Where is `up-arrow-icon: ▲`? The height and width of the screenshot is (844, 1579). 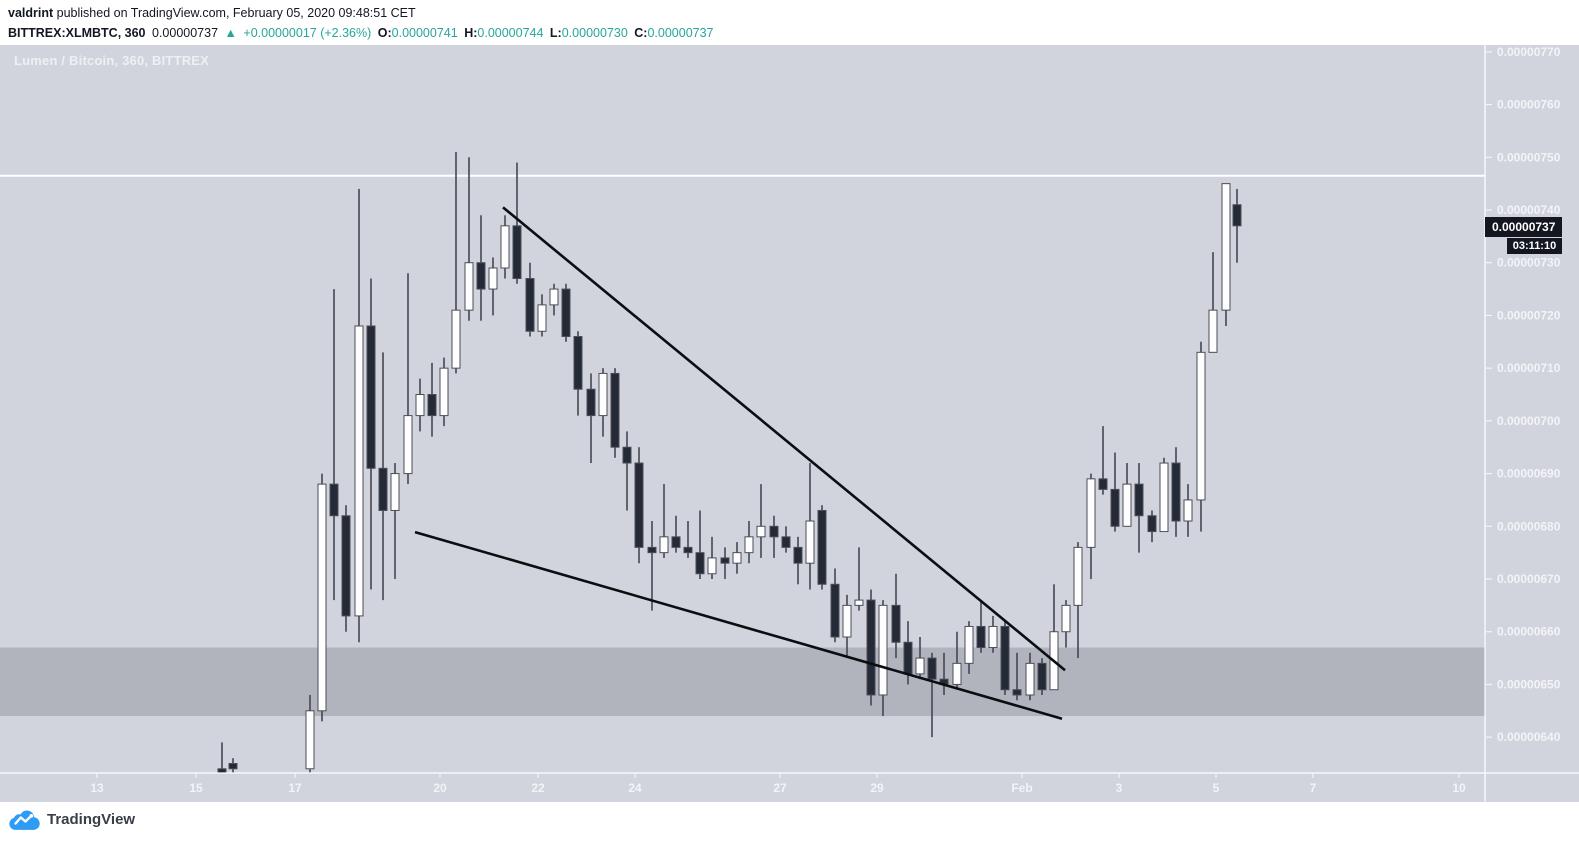
up-arrow-icon: ▲ is located at coordinates (230, 33).